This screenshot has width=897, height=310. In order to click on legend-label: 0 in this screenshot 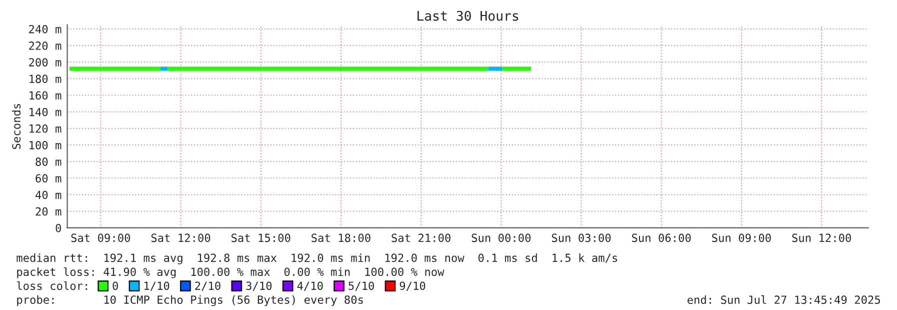, I will do `click(115, 286)`.